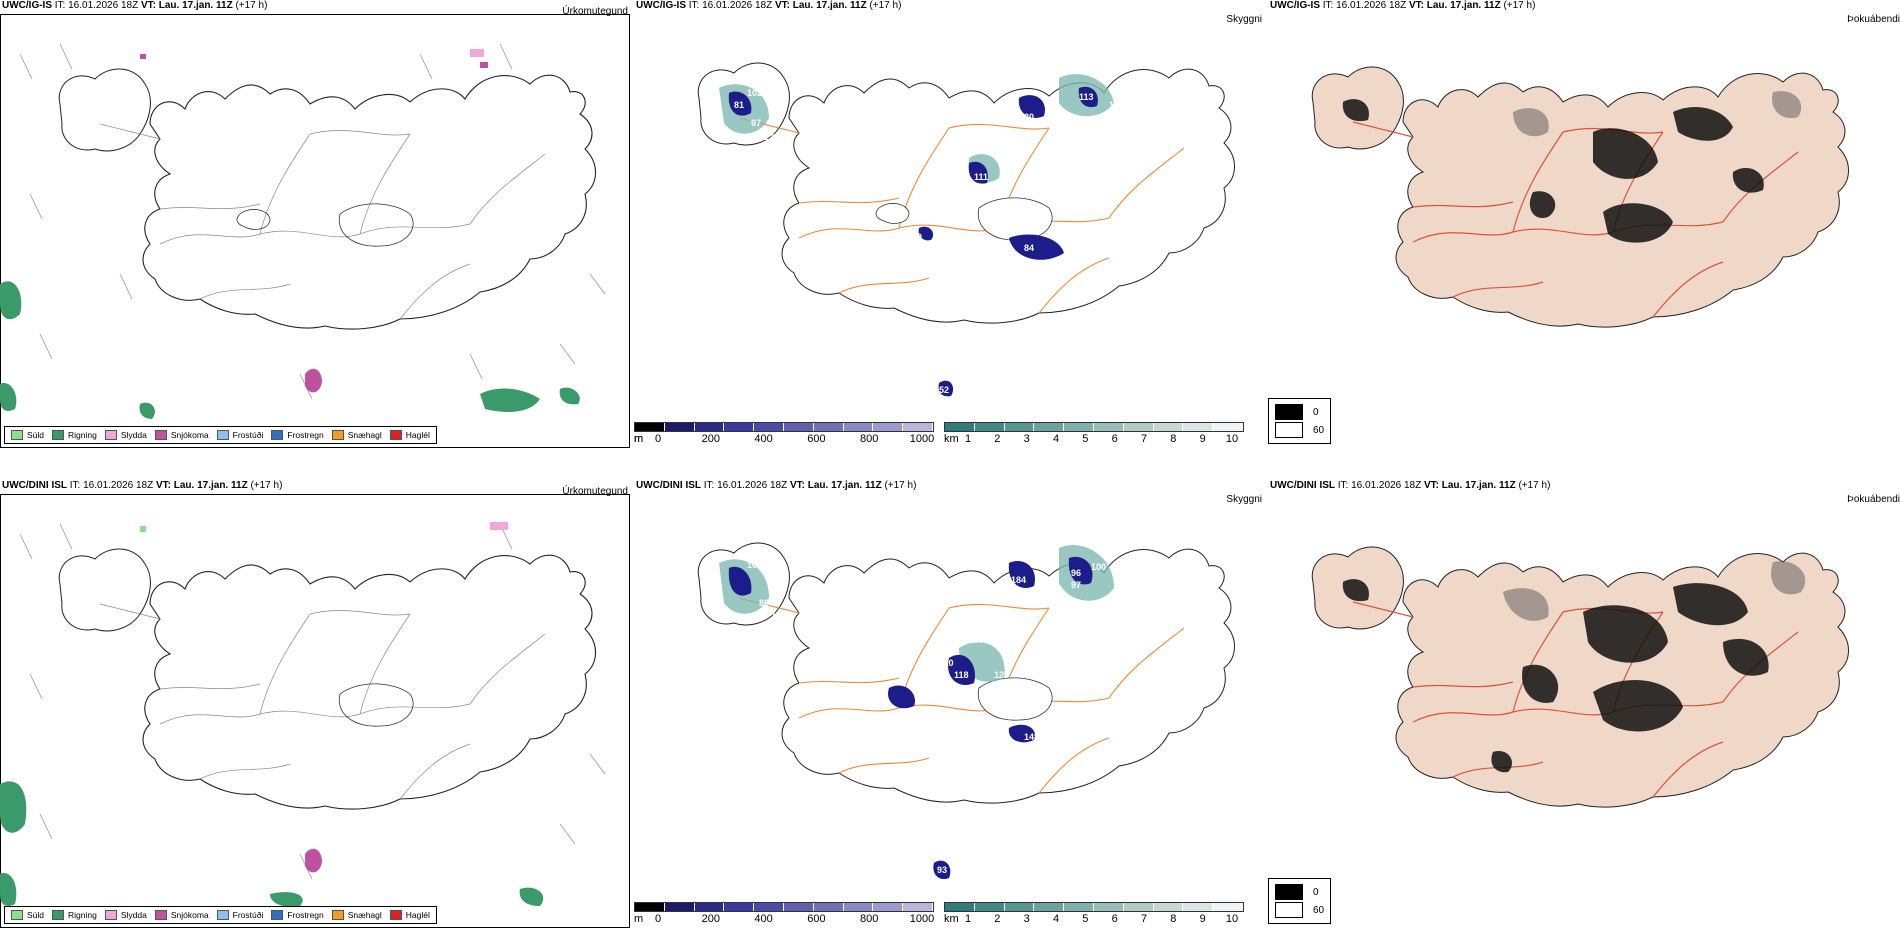 Image resolution: width=1900 pixels, height=950 pixels. I want to click on vis-label: 87, so click(954, 220).